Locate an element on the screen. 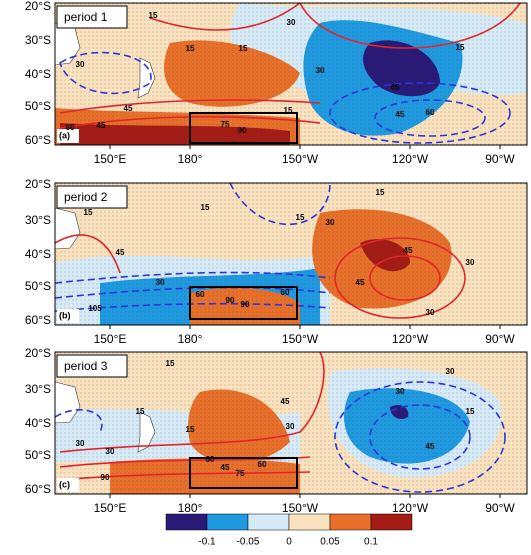  colorbar-label: -0.1 is located at coordinates (207, 542).